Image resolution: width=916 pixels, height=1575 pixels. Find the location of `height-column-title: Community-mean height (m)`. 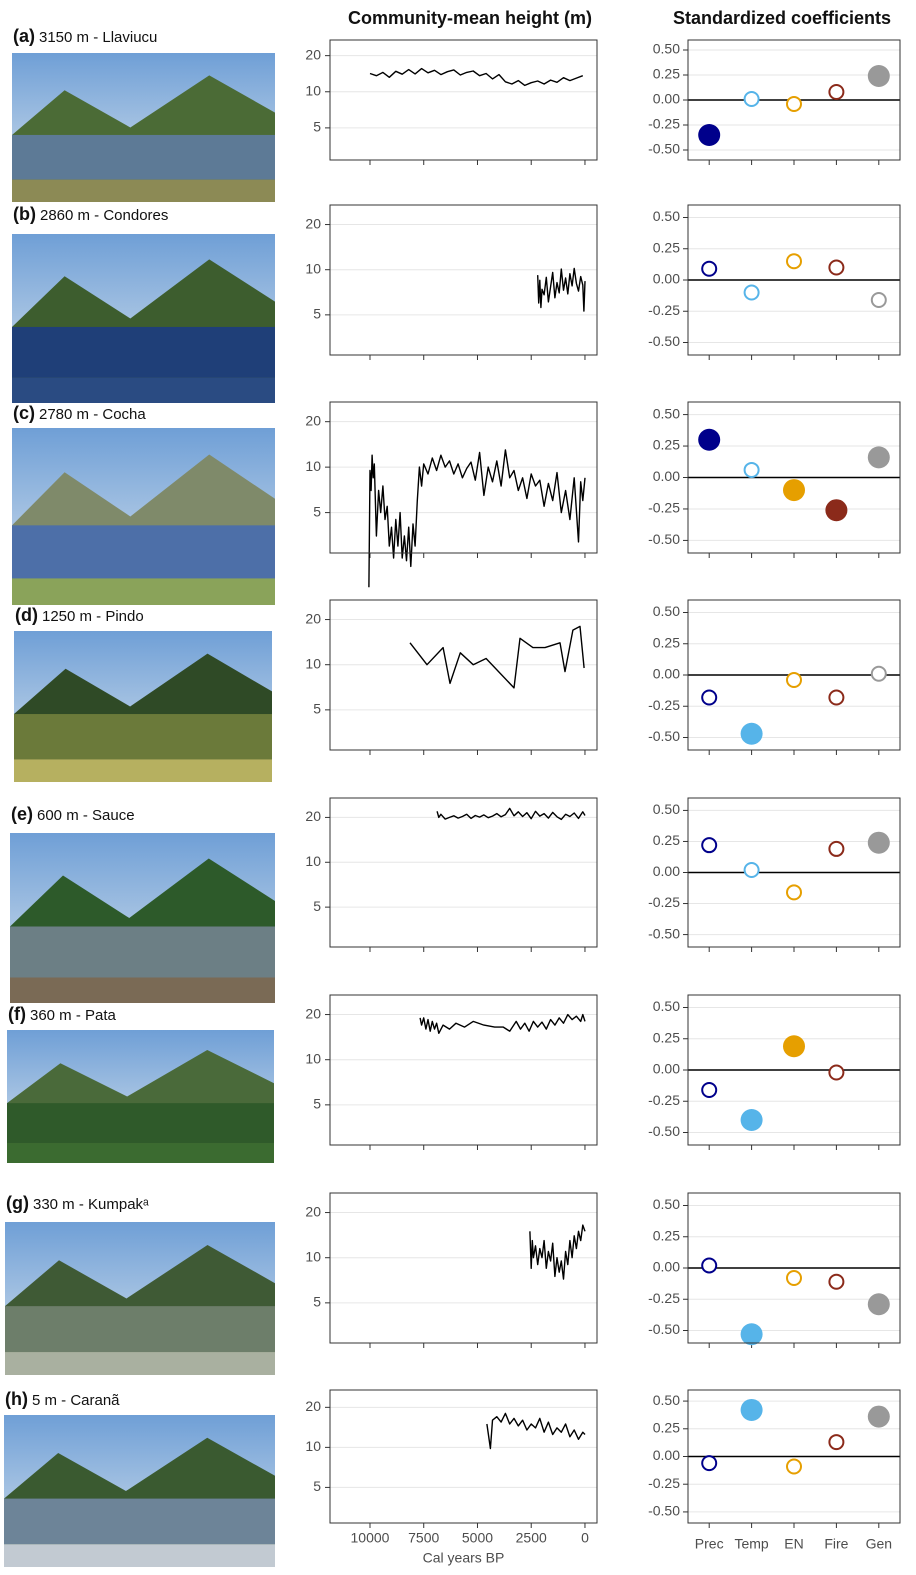

height-column-title: Community-mean height (m) is located at coordinates (470, 18).